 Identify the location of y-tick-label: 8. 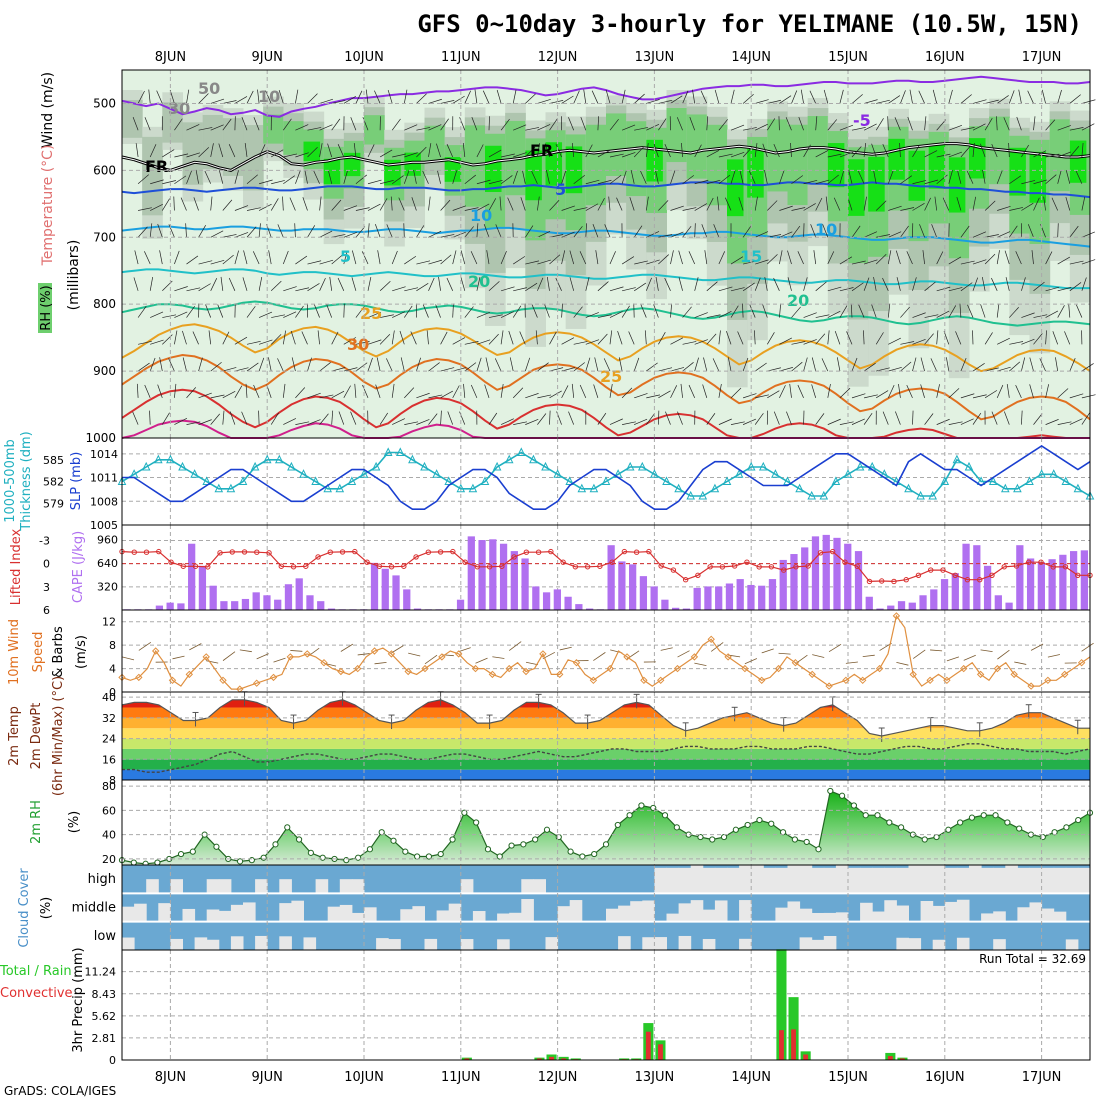
(112, 780).